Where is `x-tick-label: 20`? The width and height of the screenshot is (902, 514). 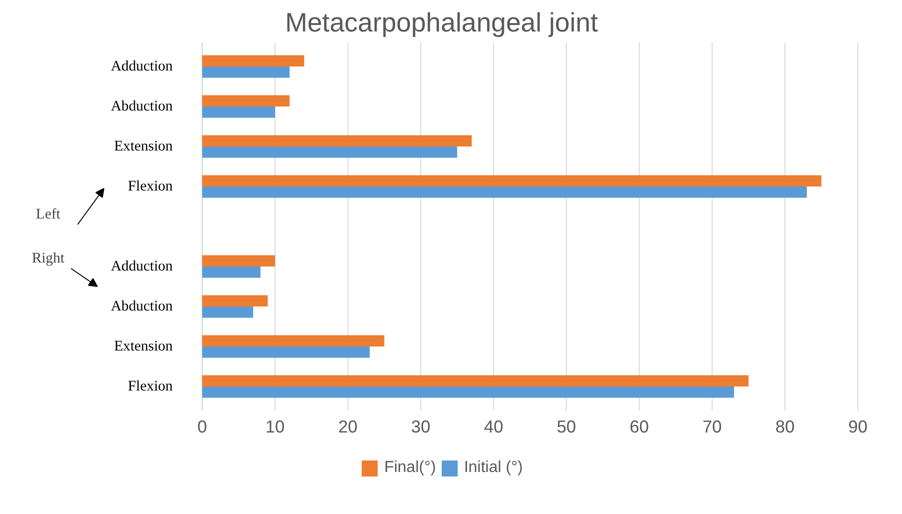
x-tick-label: 20 is located at coordinates (348, 426).